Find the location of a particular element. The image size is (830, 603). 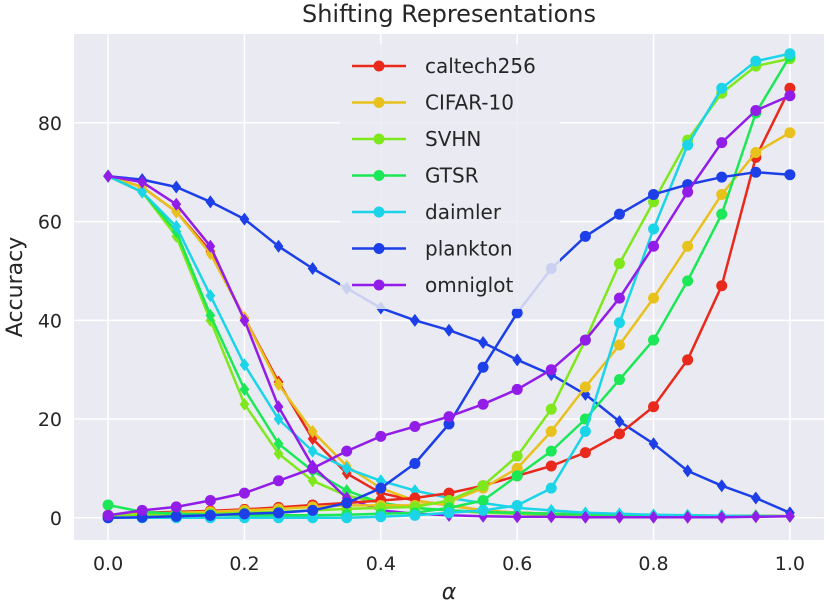

y-tick-label: 0 is located at coordinates (56, 519).